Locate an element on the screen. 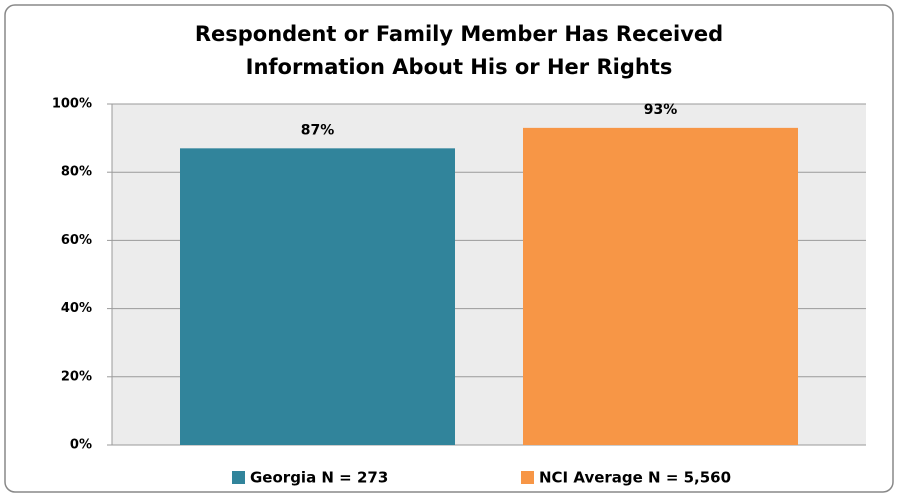  legend-label: NCI Average N = 5,560 is located at coordinates (635, 478).